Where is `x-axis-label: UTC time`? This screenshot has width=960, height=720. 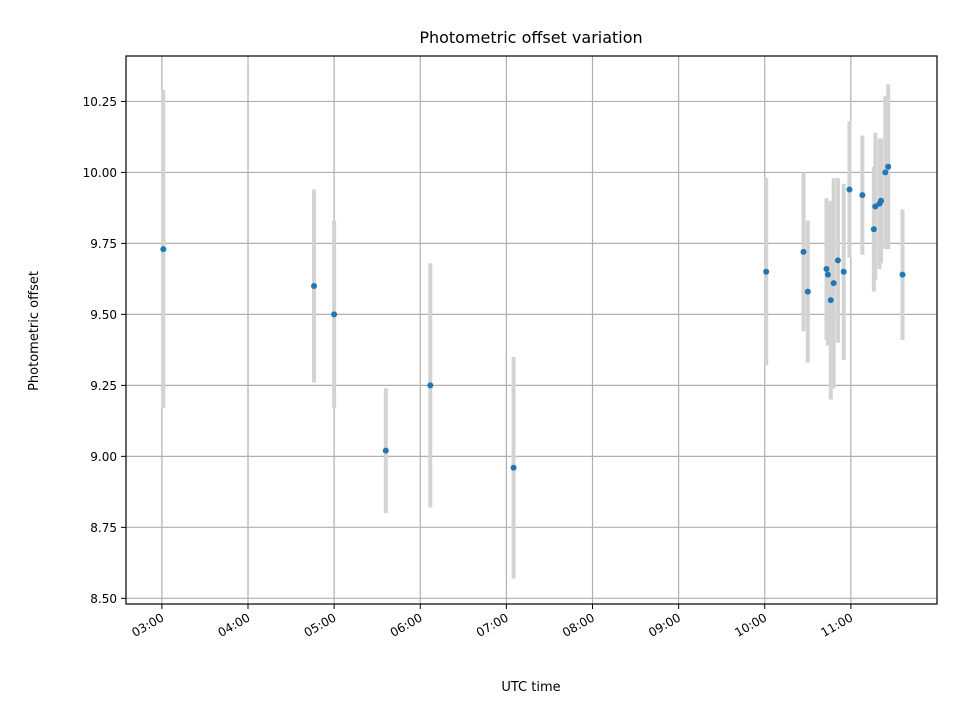 x-axis-label: UTC time is located at coordinates (530, 687).